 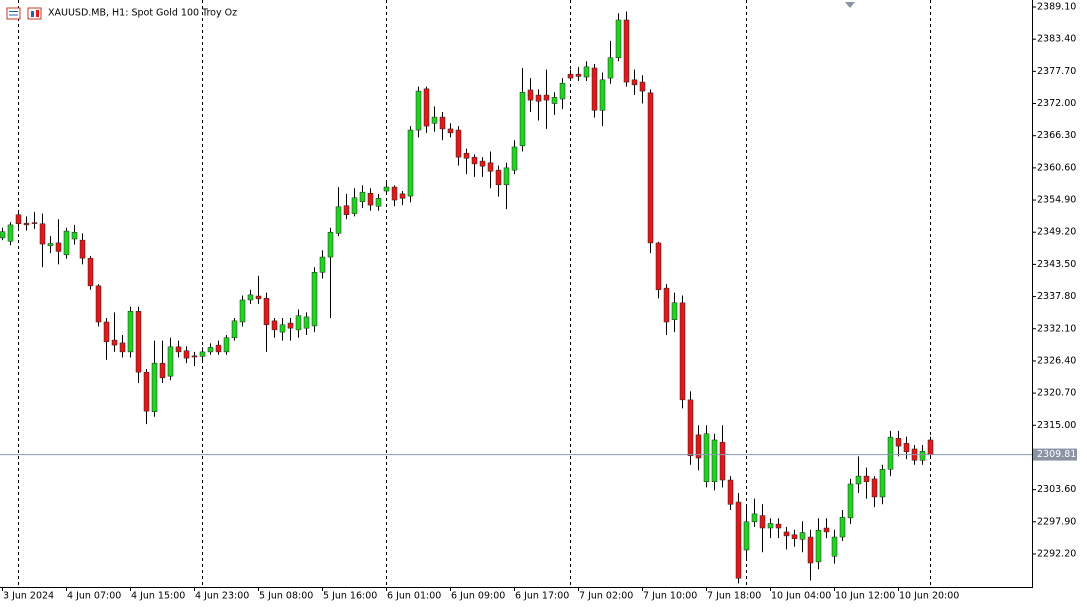 What do you see at coordinates (929, 596) in the screenshot?
I see `x-tick-label: 10 Jun 20:00` at bounding box center [929, 596].